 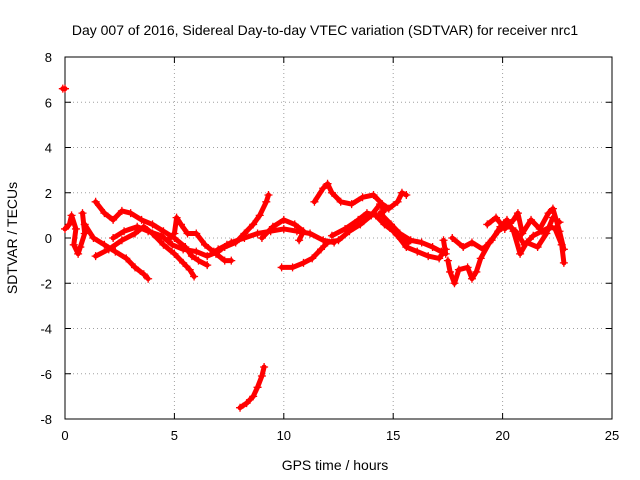 I want to click on y-tick-label: -6, so click(x=46, y=374).